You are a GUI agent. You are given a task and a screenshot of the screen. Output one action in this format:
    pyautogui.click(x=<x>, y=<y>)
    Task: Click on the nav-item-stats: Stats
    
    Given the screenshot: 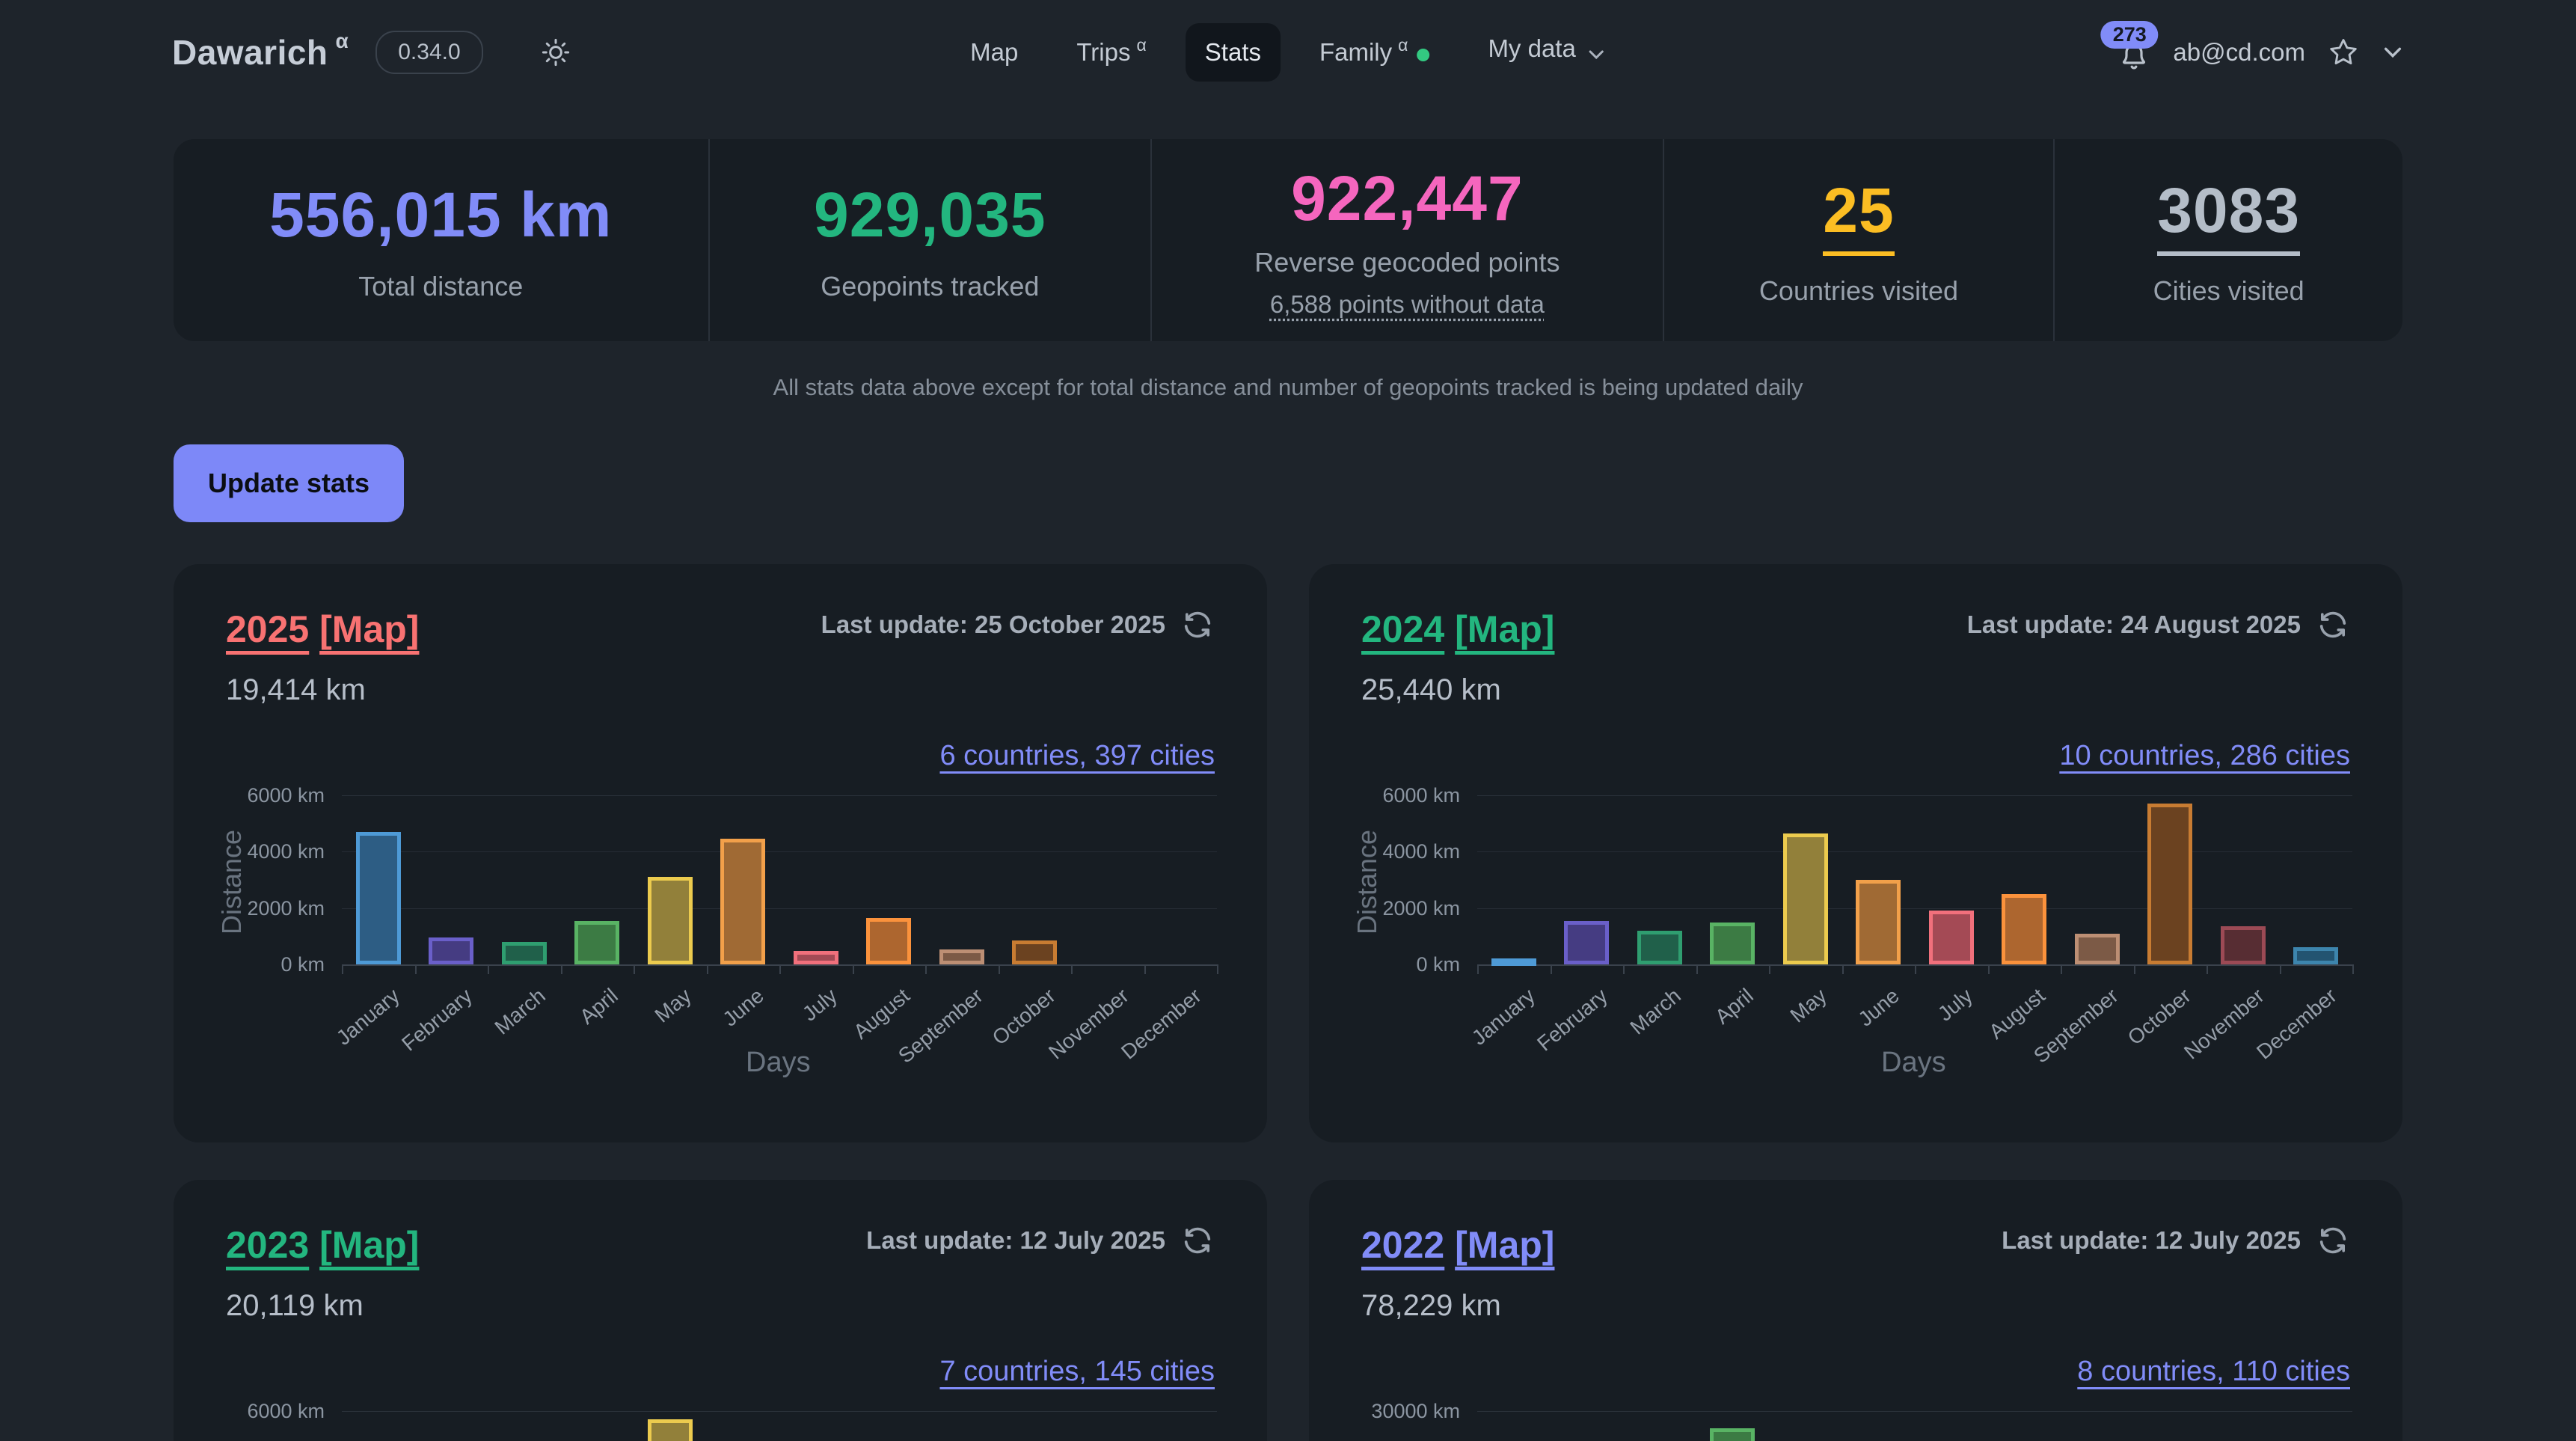 What is the action you would take?
    pyautogui.click(x=1233, y=52)
    